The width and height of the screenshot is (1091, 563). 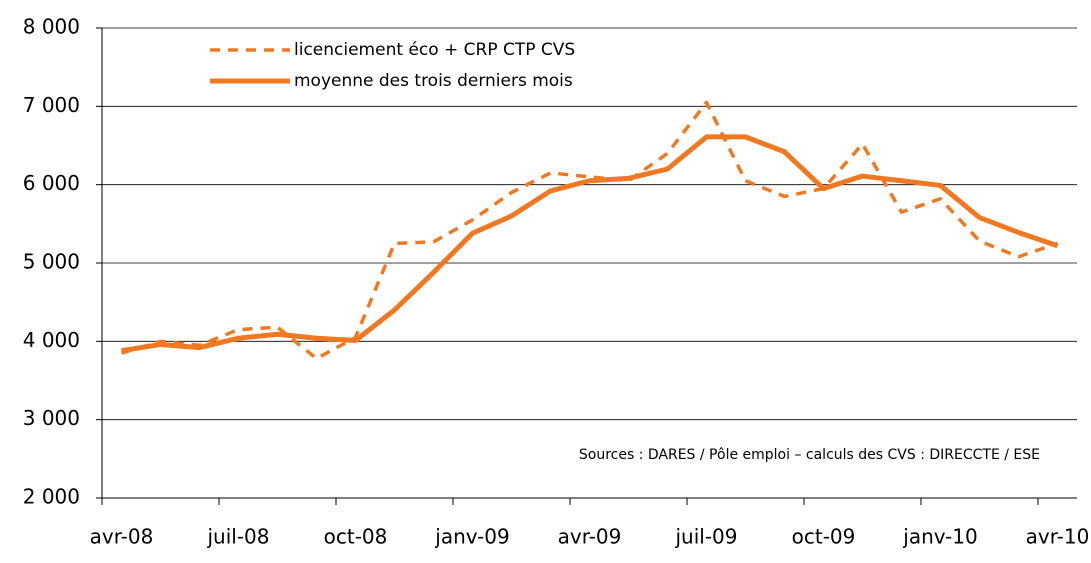 What do you see at coordinates (433, 81) in the screenshot?
I see `legend-label: moyenne des trois derniers mois` at bounding box center [433, 81].